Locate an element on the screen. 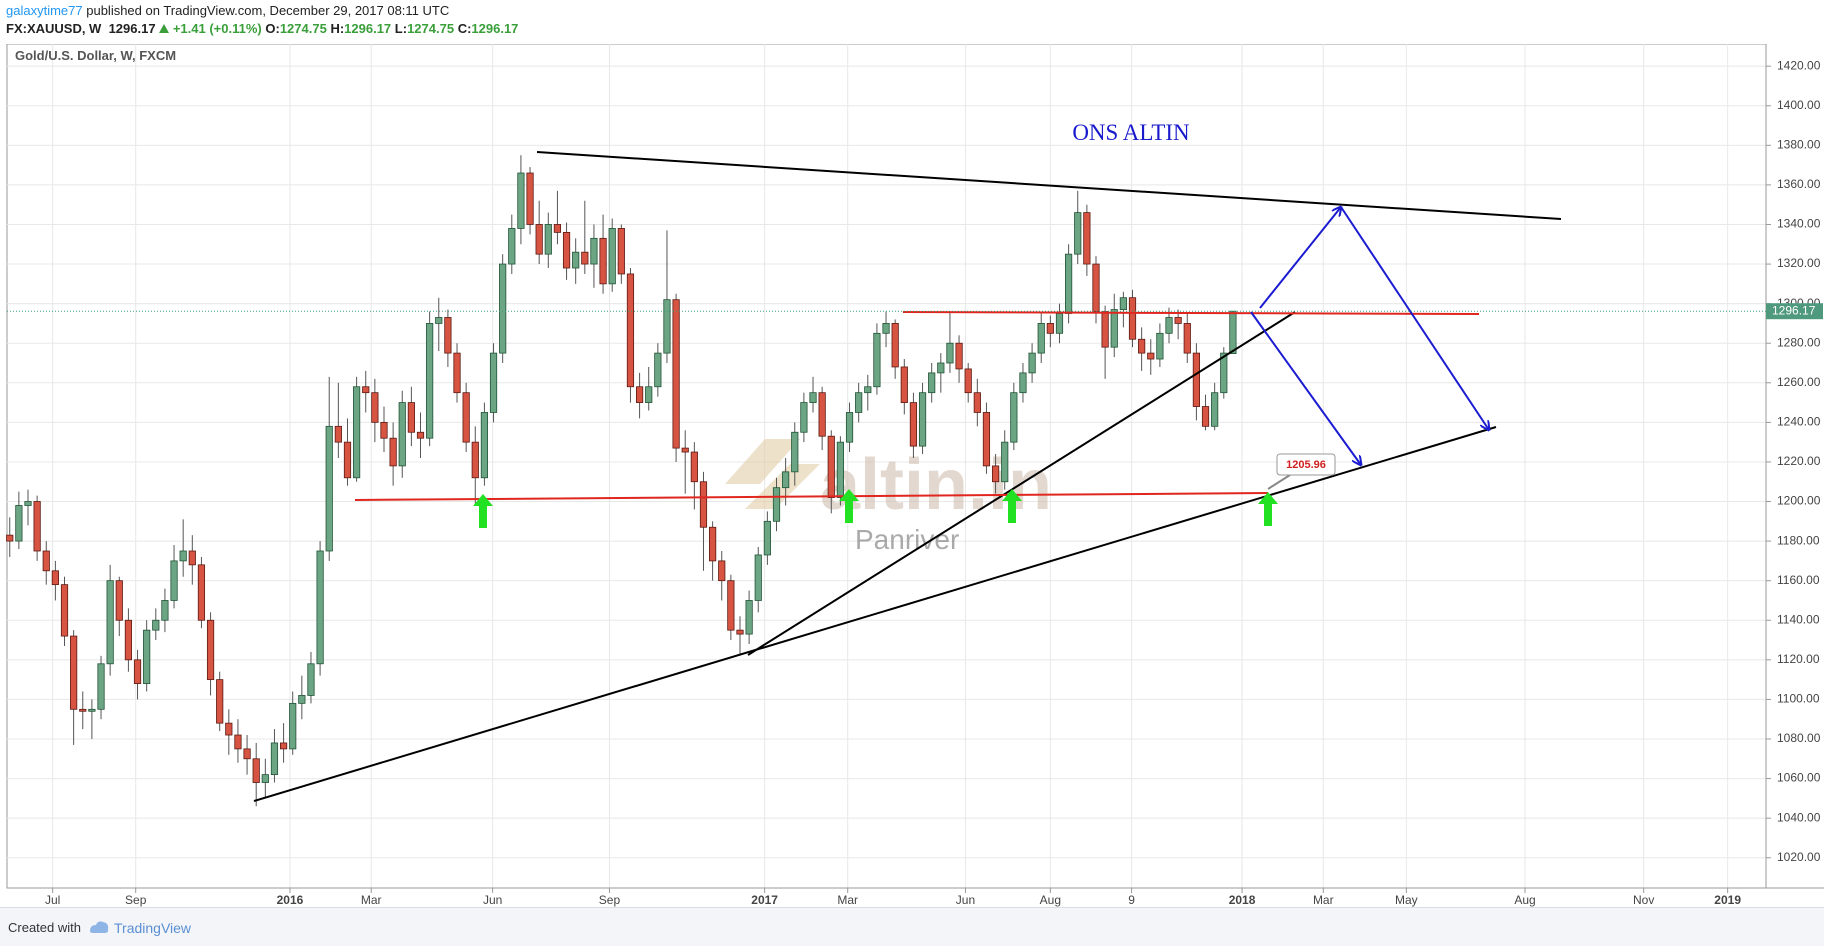 This screenshot has height=946, width=1824. o-value: 1274.75 is located at coordinates (303, 28).